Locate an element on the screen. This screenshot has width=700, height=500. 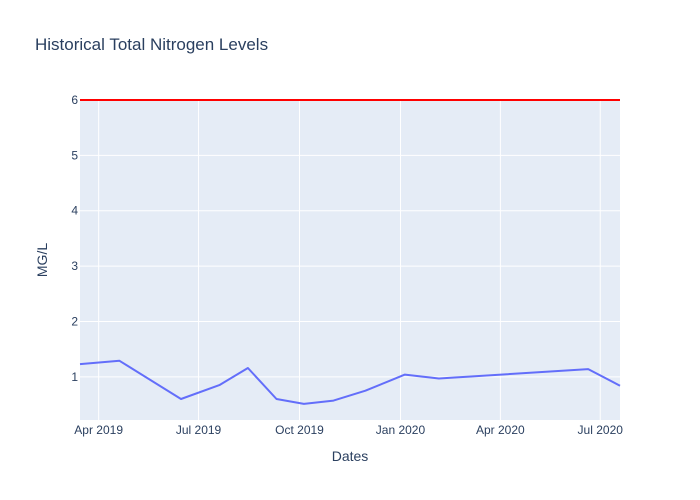
nitrogen-series-line is located at coordinates (350, 382).